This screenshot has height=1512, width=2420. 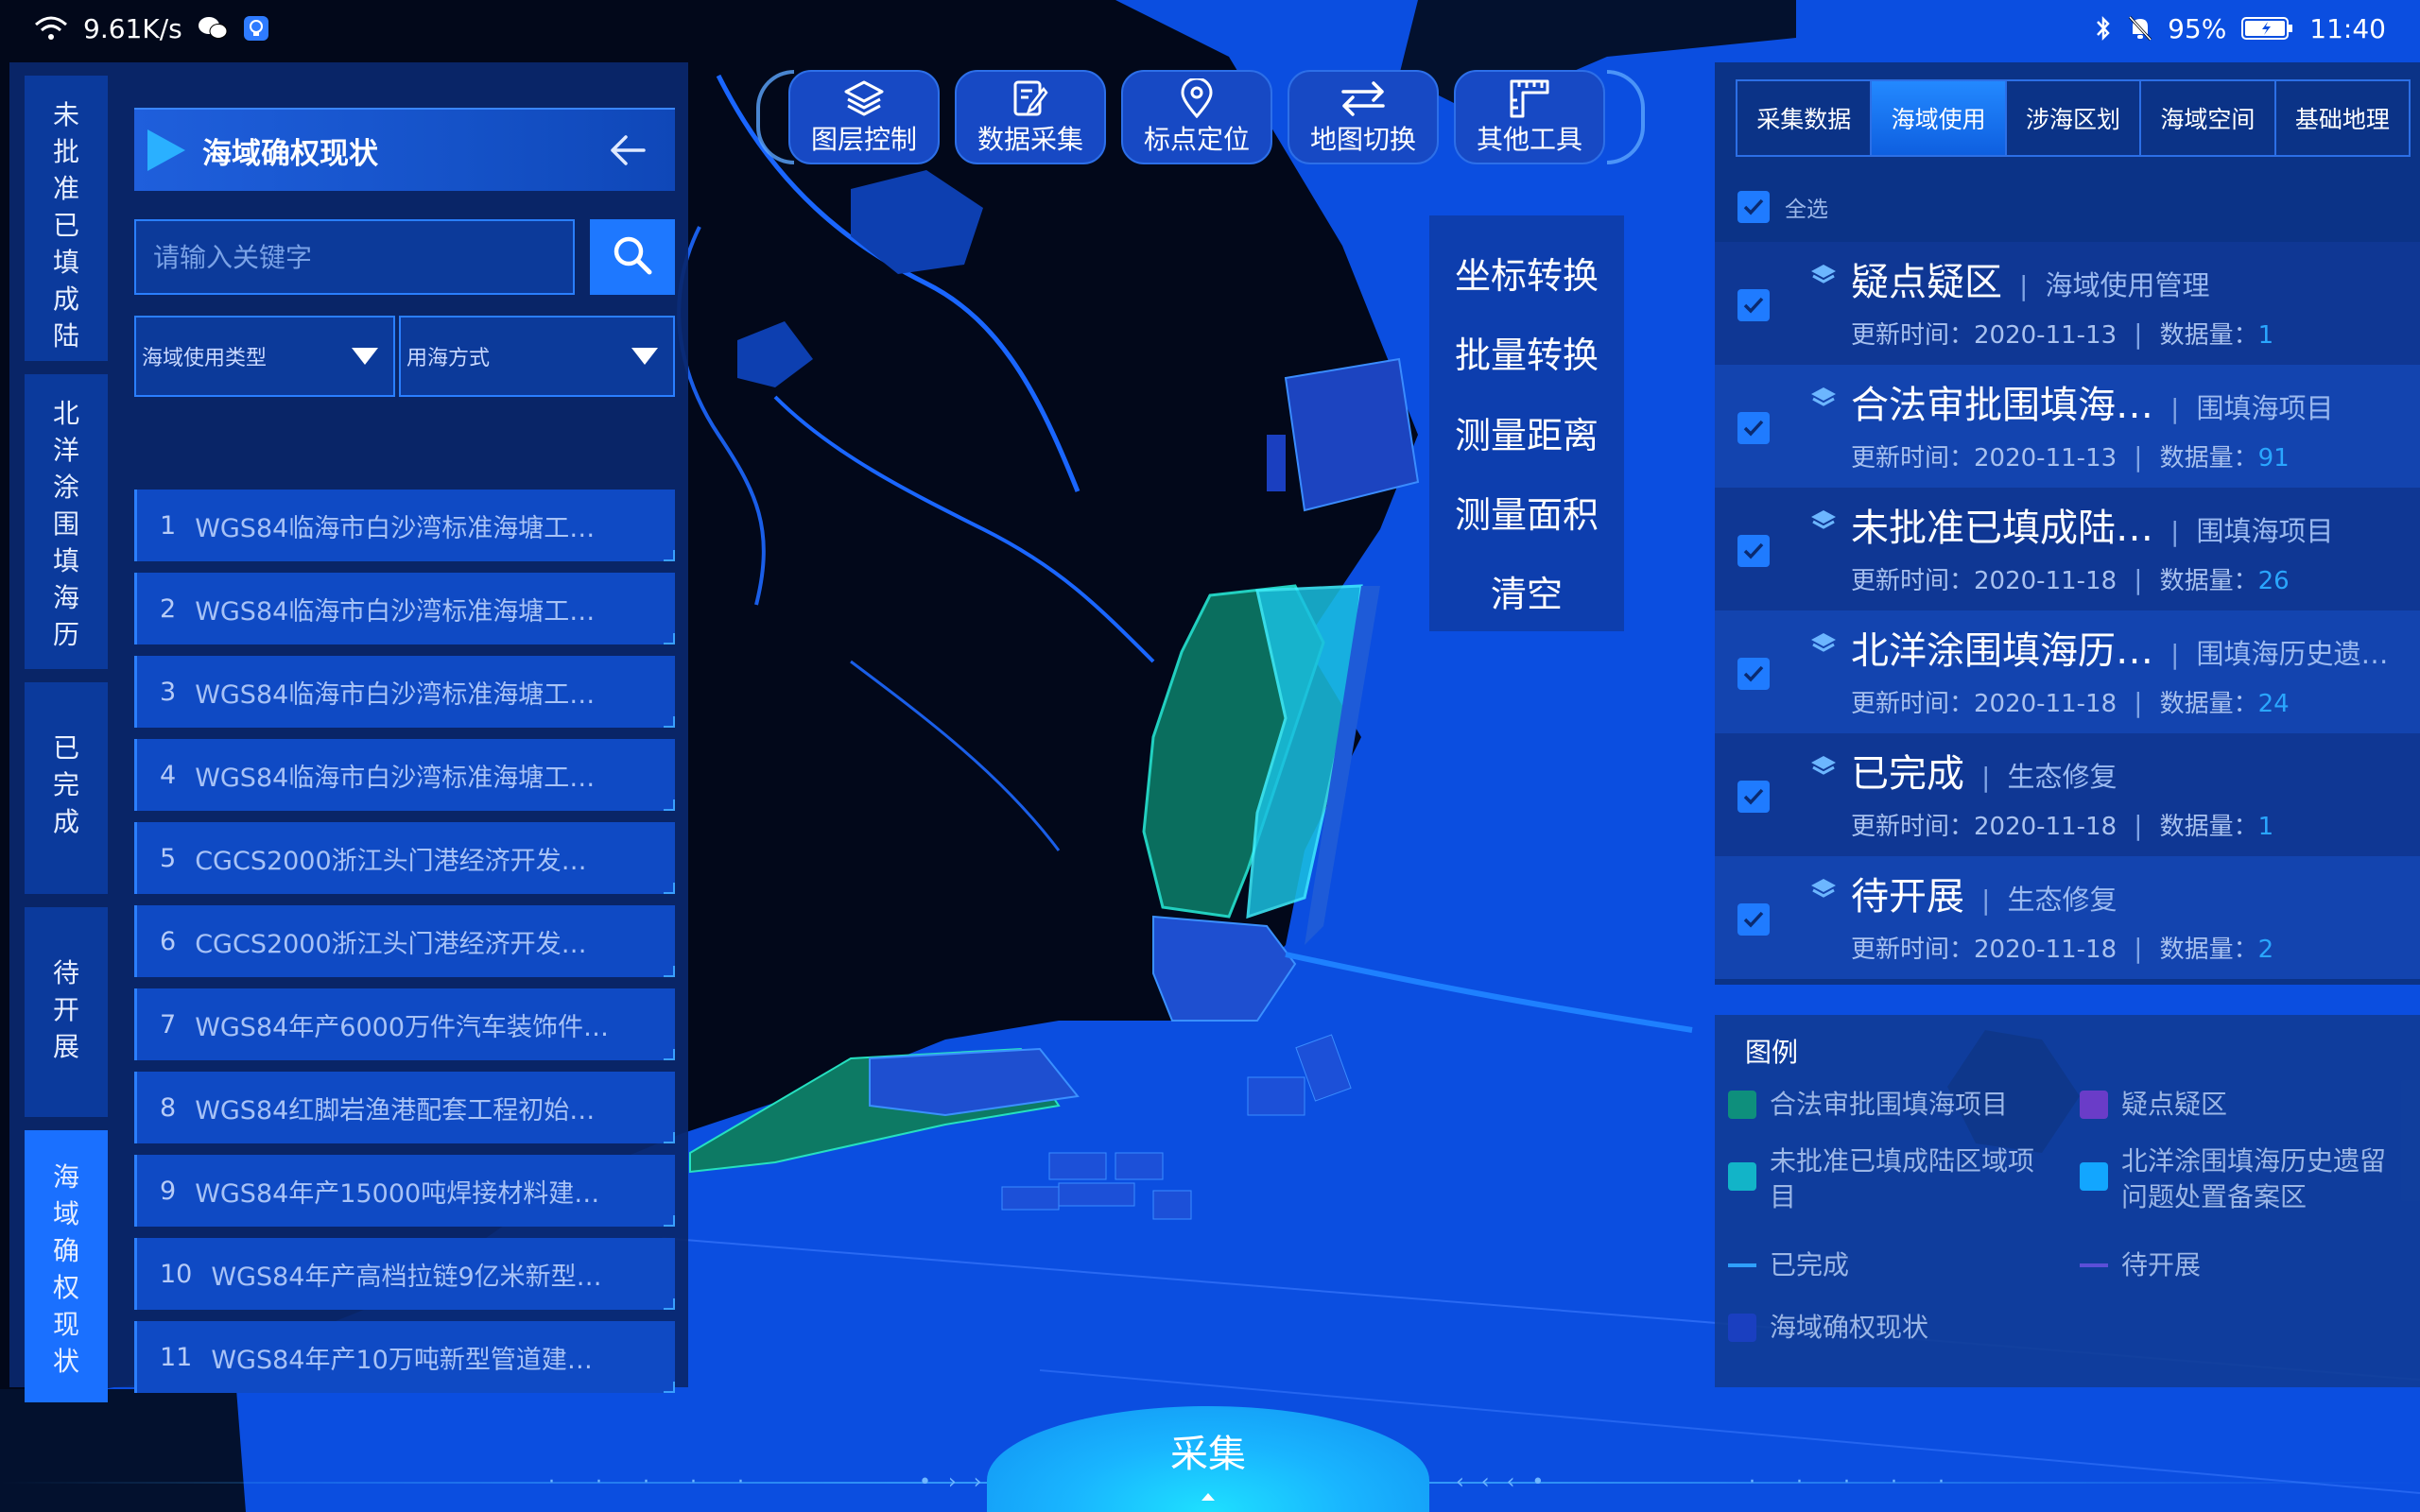 What do you see at coordinates (1363, 98) in the screenshot?
I see `swap-arrows-icon` at bounding box center [1363, 98].